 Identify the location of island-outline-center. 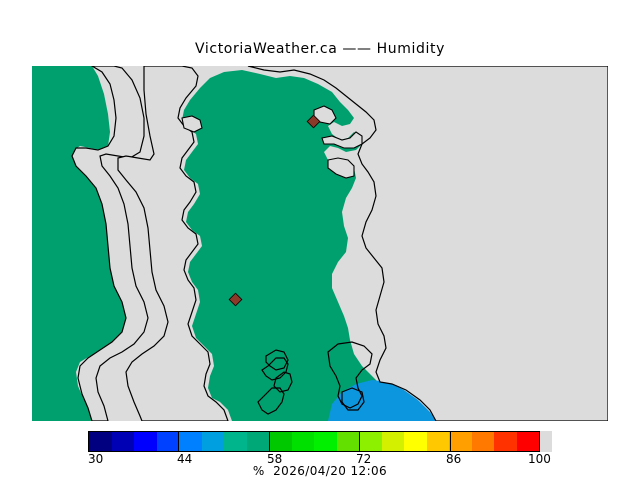
(275, 369).